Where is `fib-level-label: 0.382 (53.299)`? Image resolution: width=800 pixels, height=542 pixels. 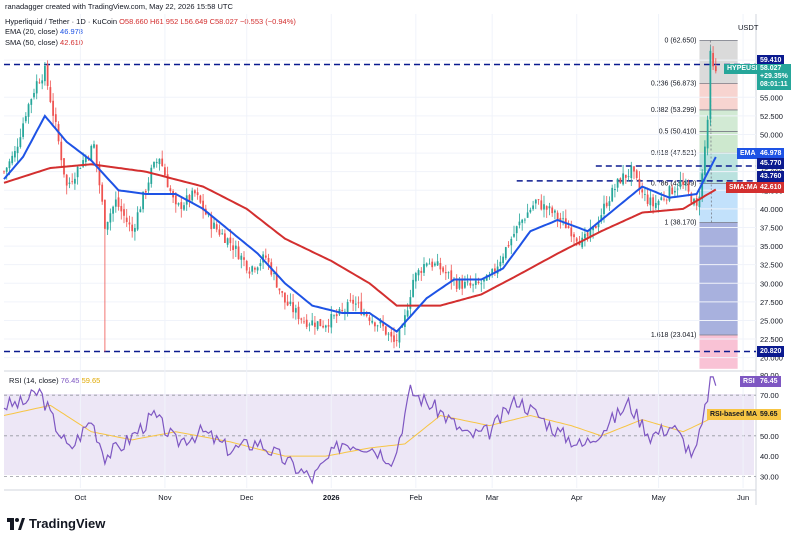
fib-level-label: 0.382 (53.299) is located at coordinates (674, 110).